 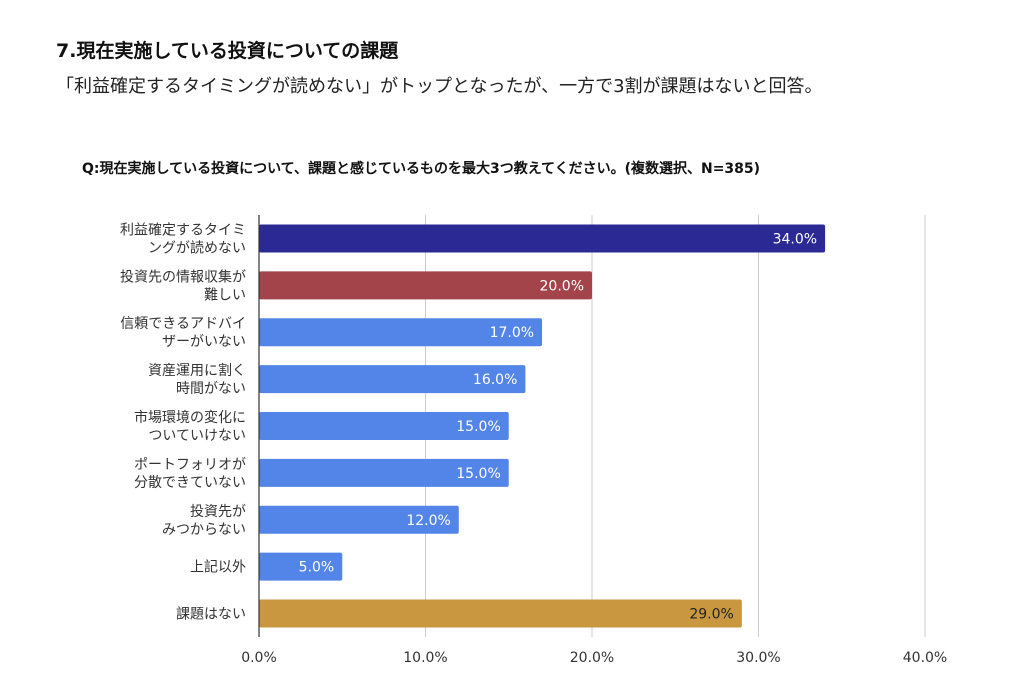 What do you see at coordinates (197, 379) in the screenshot?
I see `category-label: 資産運用に割く時間がない` at bounding box center [197, 379].